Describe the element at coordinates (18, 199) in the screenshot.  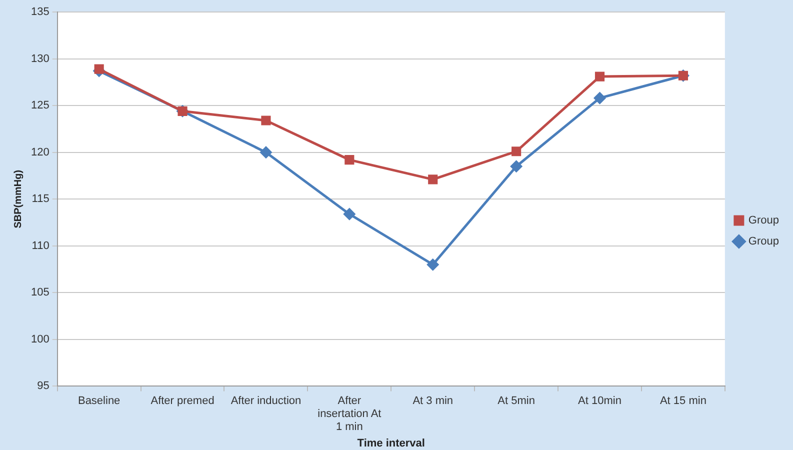
I see `y-axis-title: SBP(mmHg)` at that location.